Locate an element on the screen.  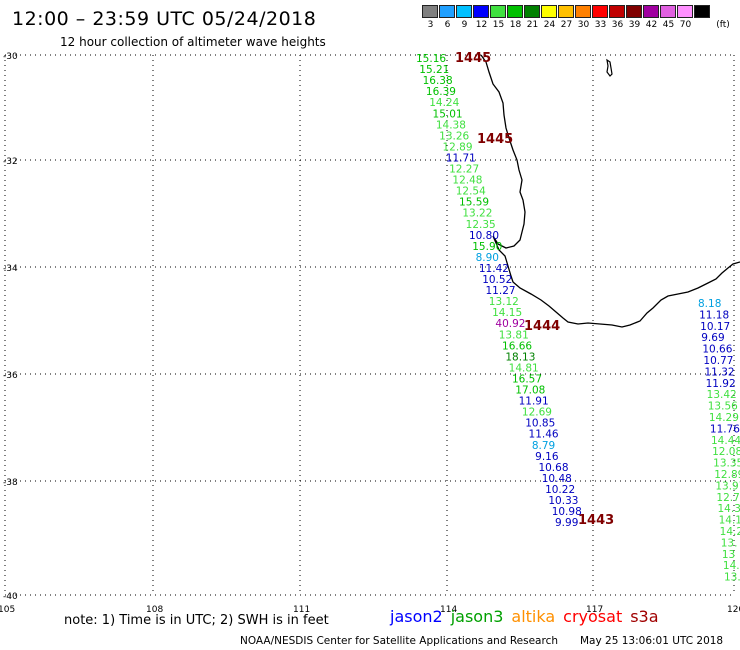
wave-height-value: 13.97 is located at coordinates (727, 486).